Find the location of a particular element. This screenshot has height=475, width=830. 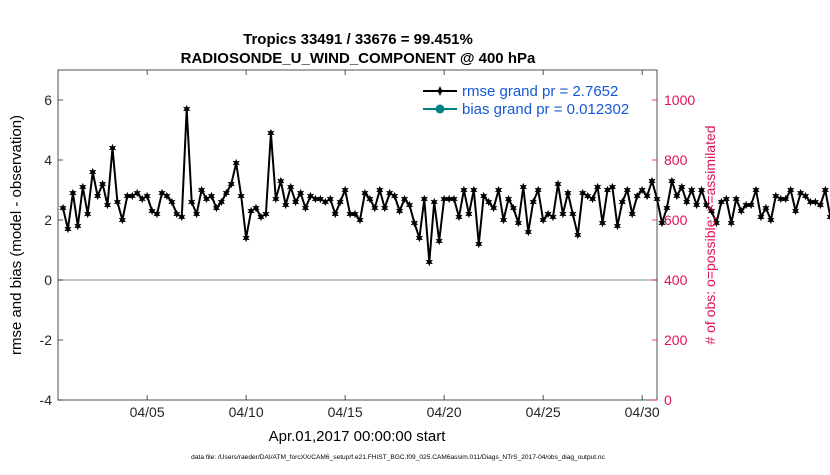

y-tick-label-left: 6 is located at coordinates (48, 100).